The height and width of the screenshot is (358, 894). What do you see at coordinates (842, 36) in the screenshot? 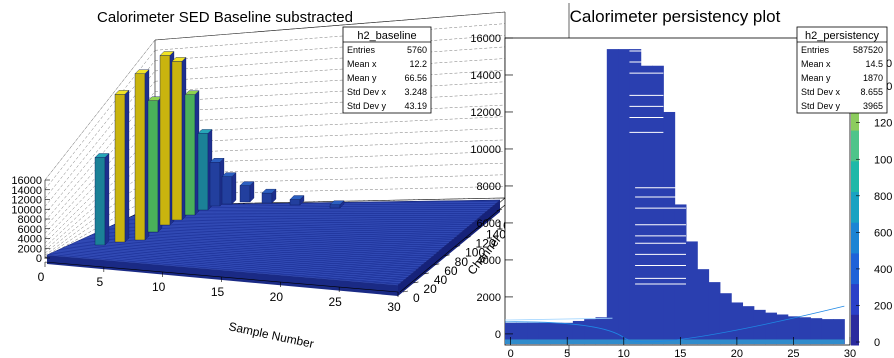
I see `stats-title: h2_persistency` at bounding box center [842, 36].